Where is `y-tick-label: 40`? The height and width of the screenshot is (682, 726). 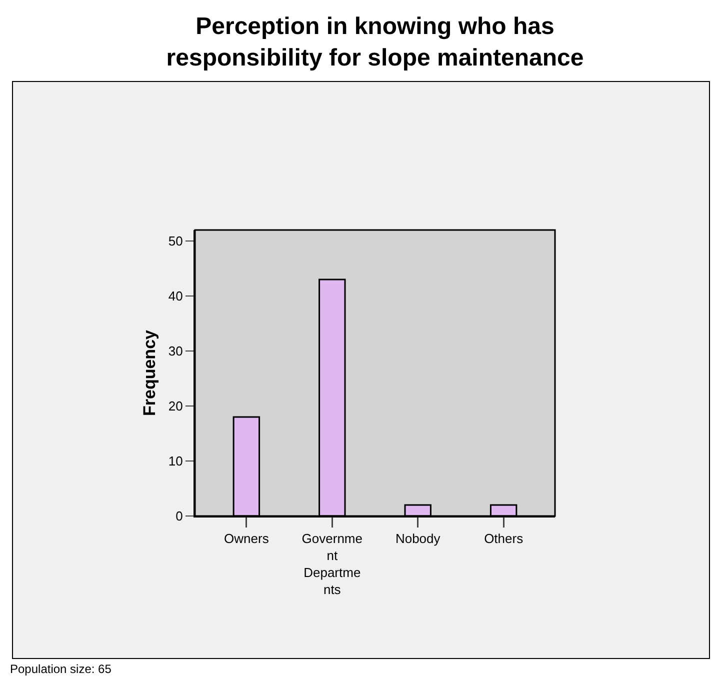 y-tick-label: 40 is located at coordinates (175, 296).